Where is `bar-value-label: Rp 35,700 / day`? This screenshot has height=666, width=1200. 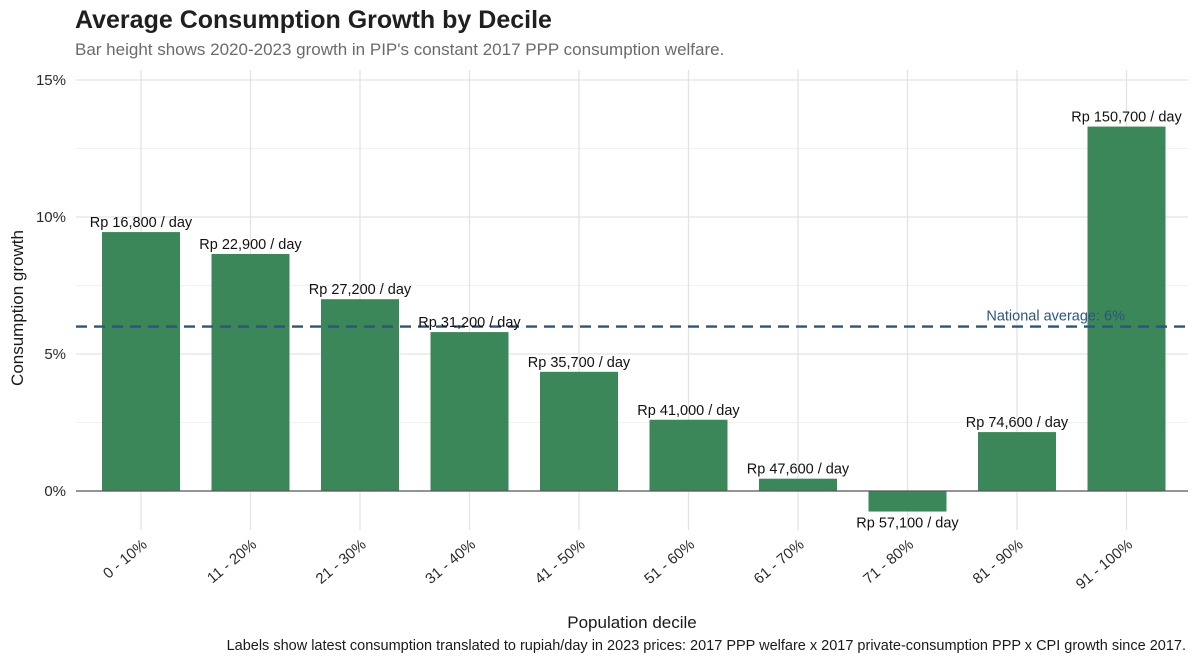
bar-value-label: Rp 35,700 / day is located at coordinates (579, 363).